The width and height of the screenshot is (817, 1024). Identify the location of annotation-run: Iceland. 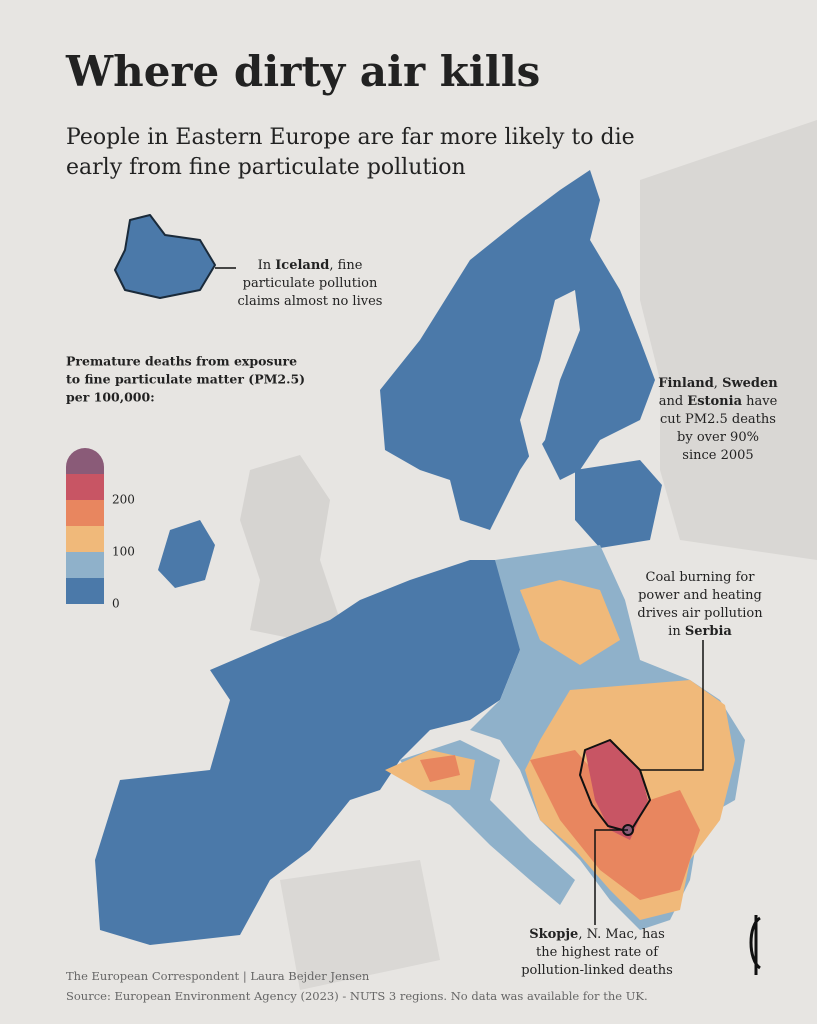
(302, 265).